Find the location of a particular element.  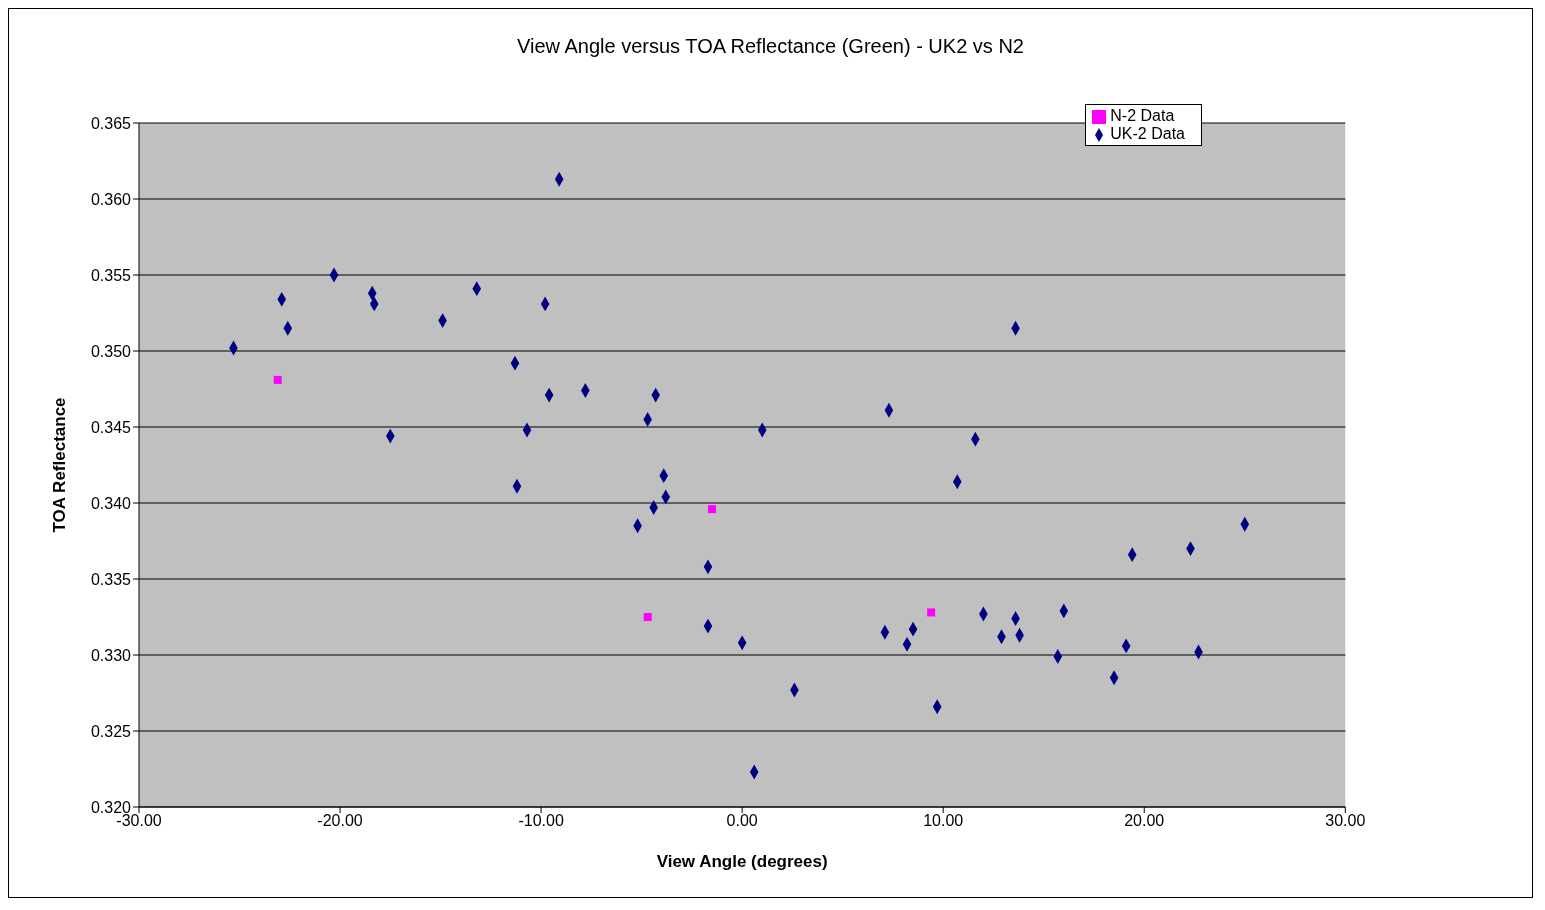

x-tick-label: -20.00 is located at coordinates (340, 821).